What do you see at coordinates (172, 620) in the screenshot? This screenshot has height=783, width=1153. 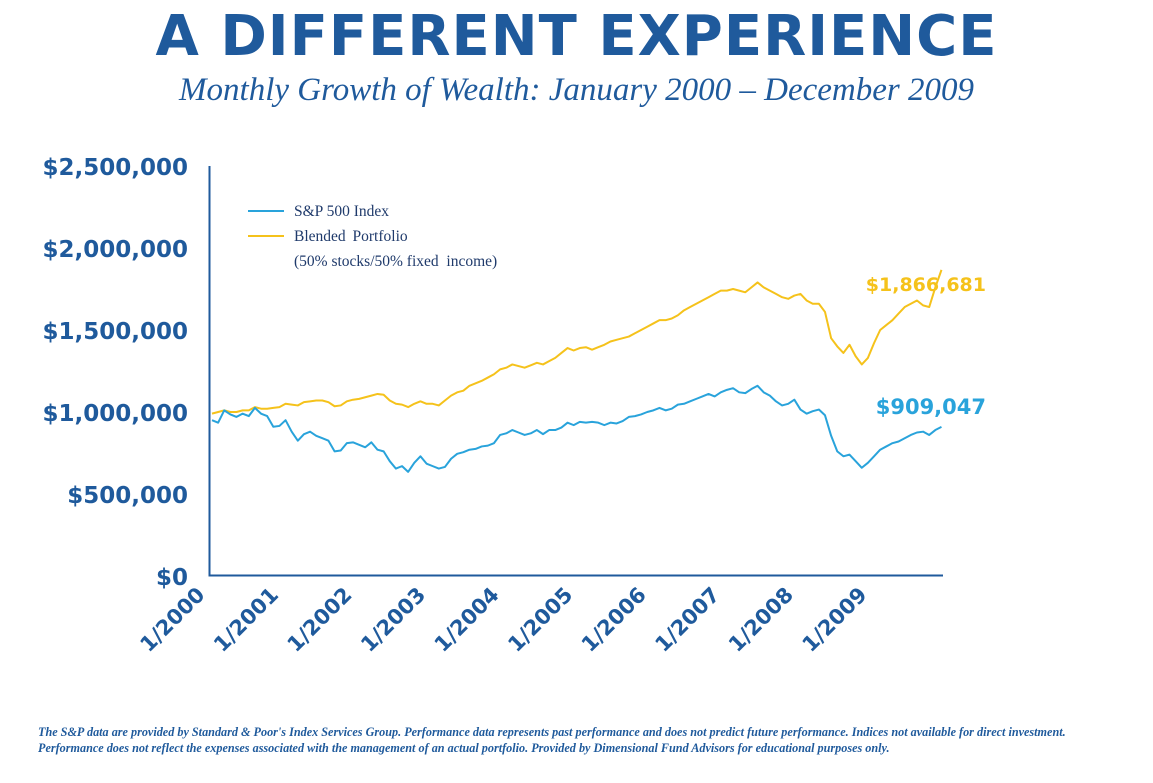 I see `x-tick-label: 1/2000` at bounding box center [172, 620].